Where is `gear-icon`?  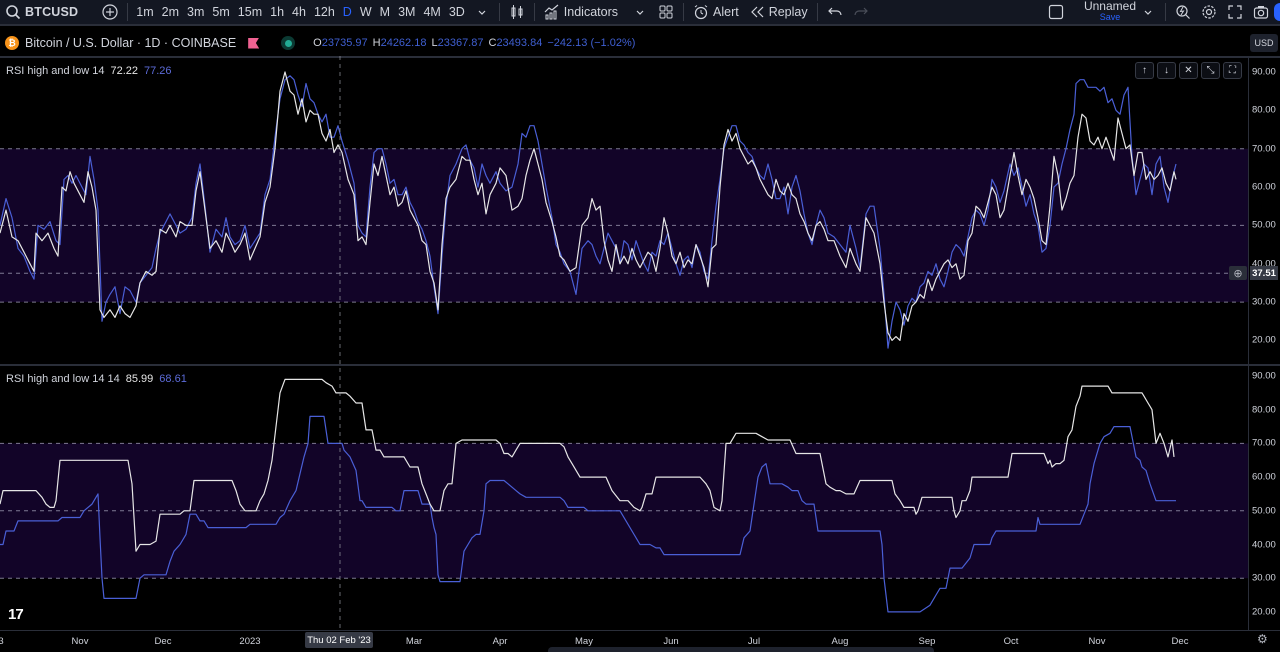 gear-icon is located at coordinates (1209, 12).